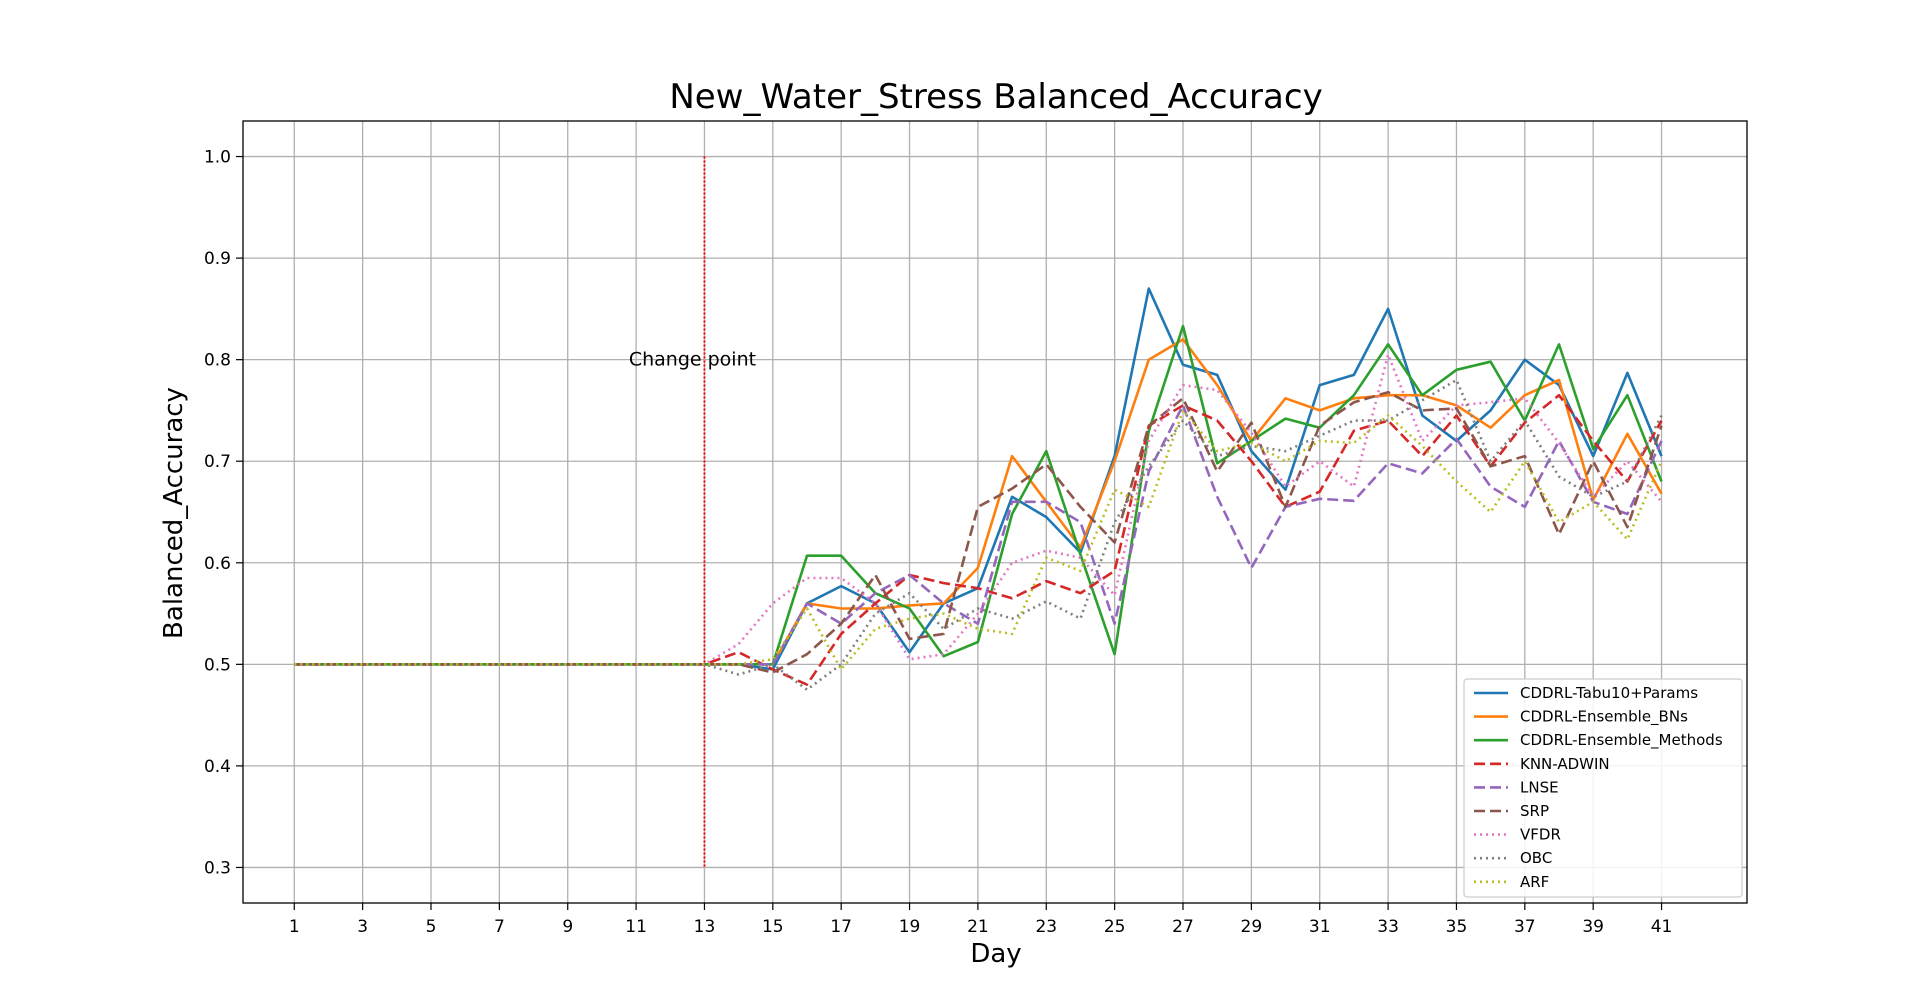  Describe the element at coordinates (841, 927) in the screenshot. I see `x-tick-label: 17` at that location.